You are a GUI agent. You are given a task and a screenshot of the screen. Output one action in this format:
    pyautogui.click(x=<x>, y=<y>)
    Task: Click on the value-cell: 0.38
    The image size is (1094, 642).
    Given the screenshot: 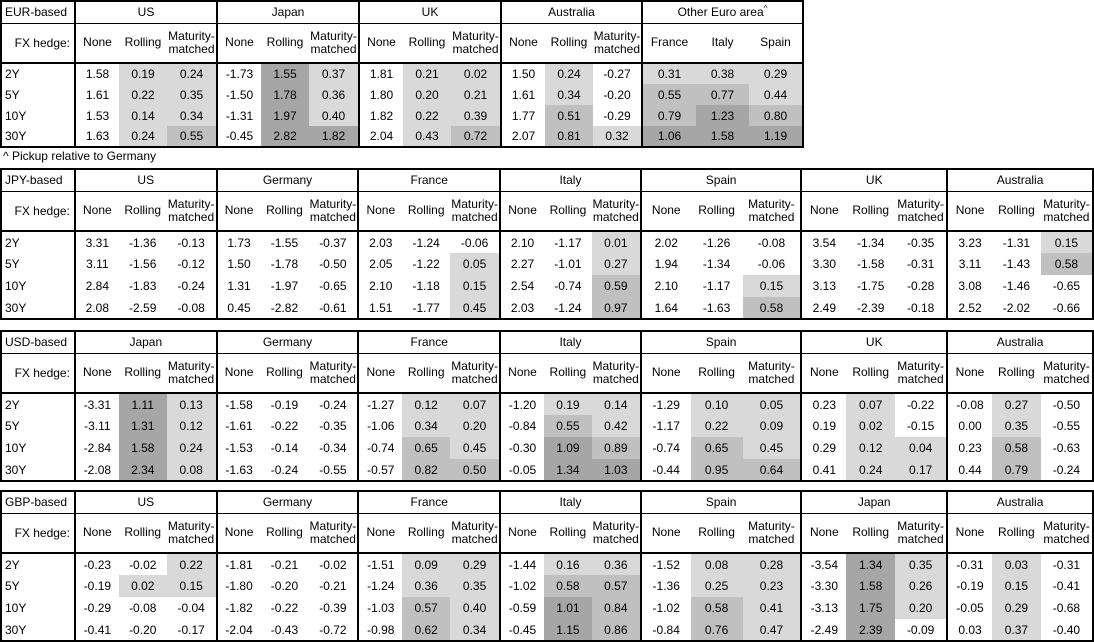 What is the action you would take?
    pyautogui.click(x=722, y=73)
    